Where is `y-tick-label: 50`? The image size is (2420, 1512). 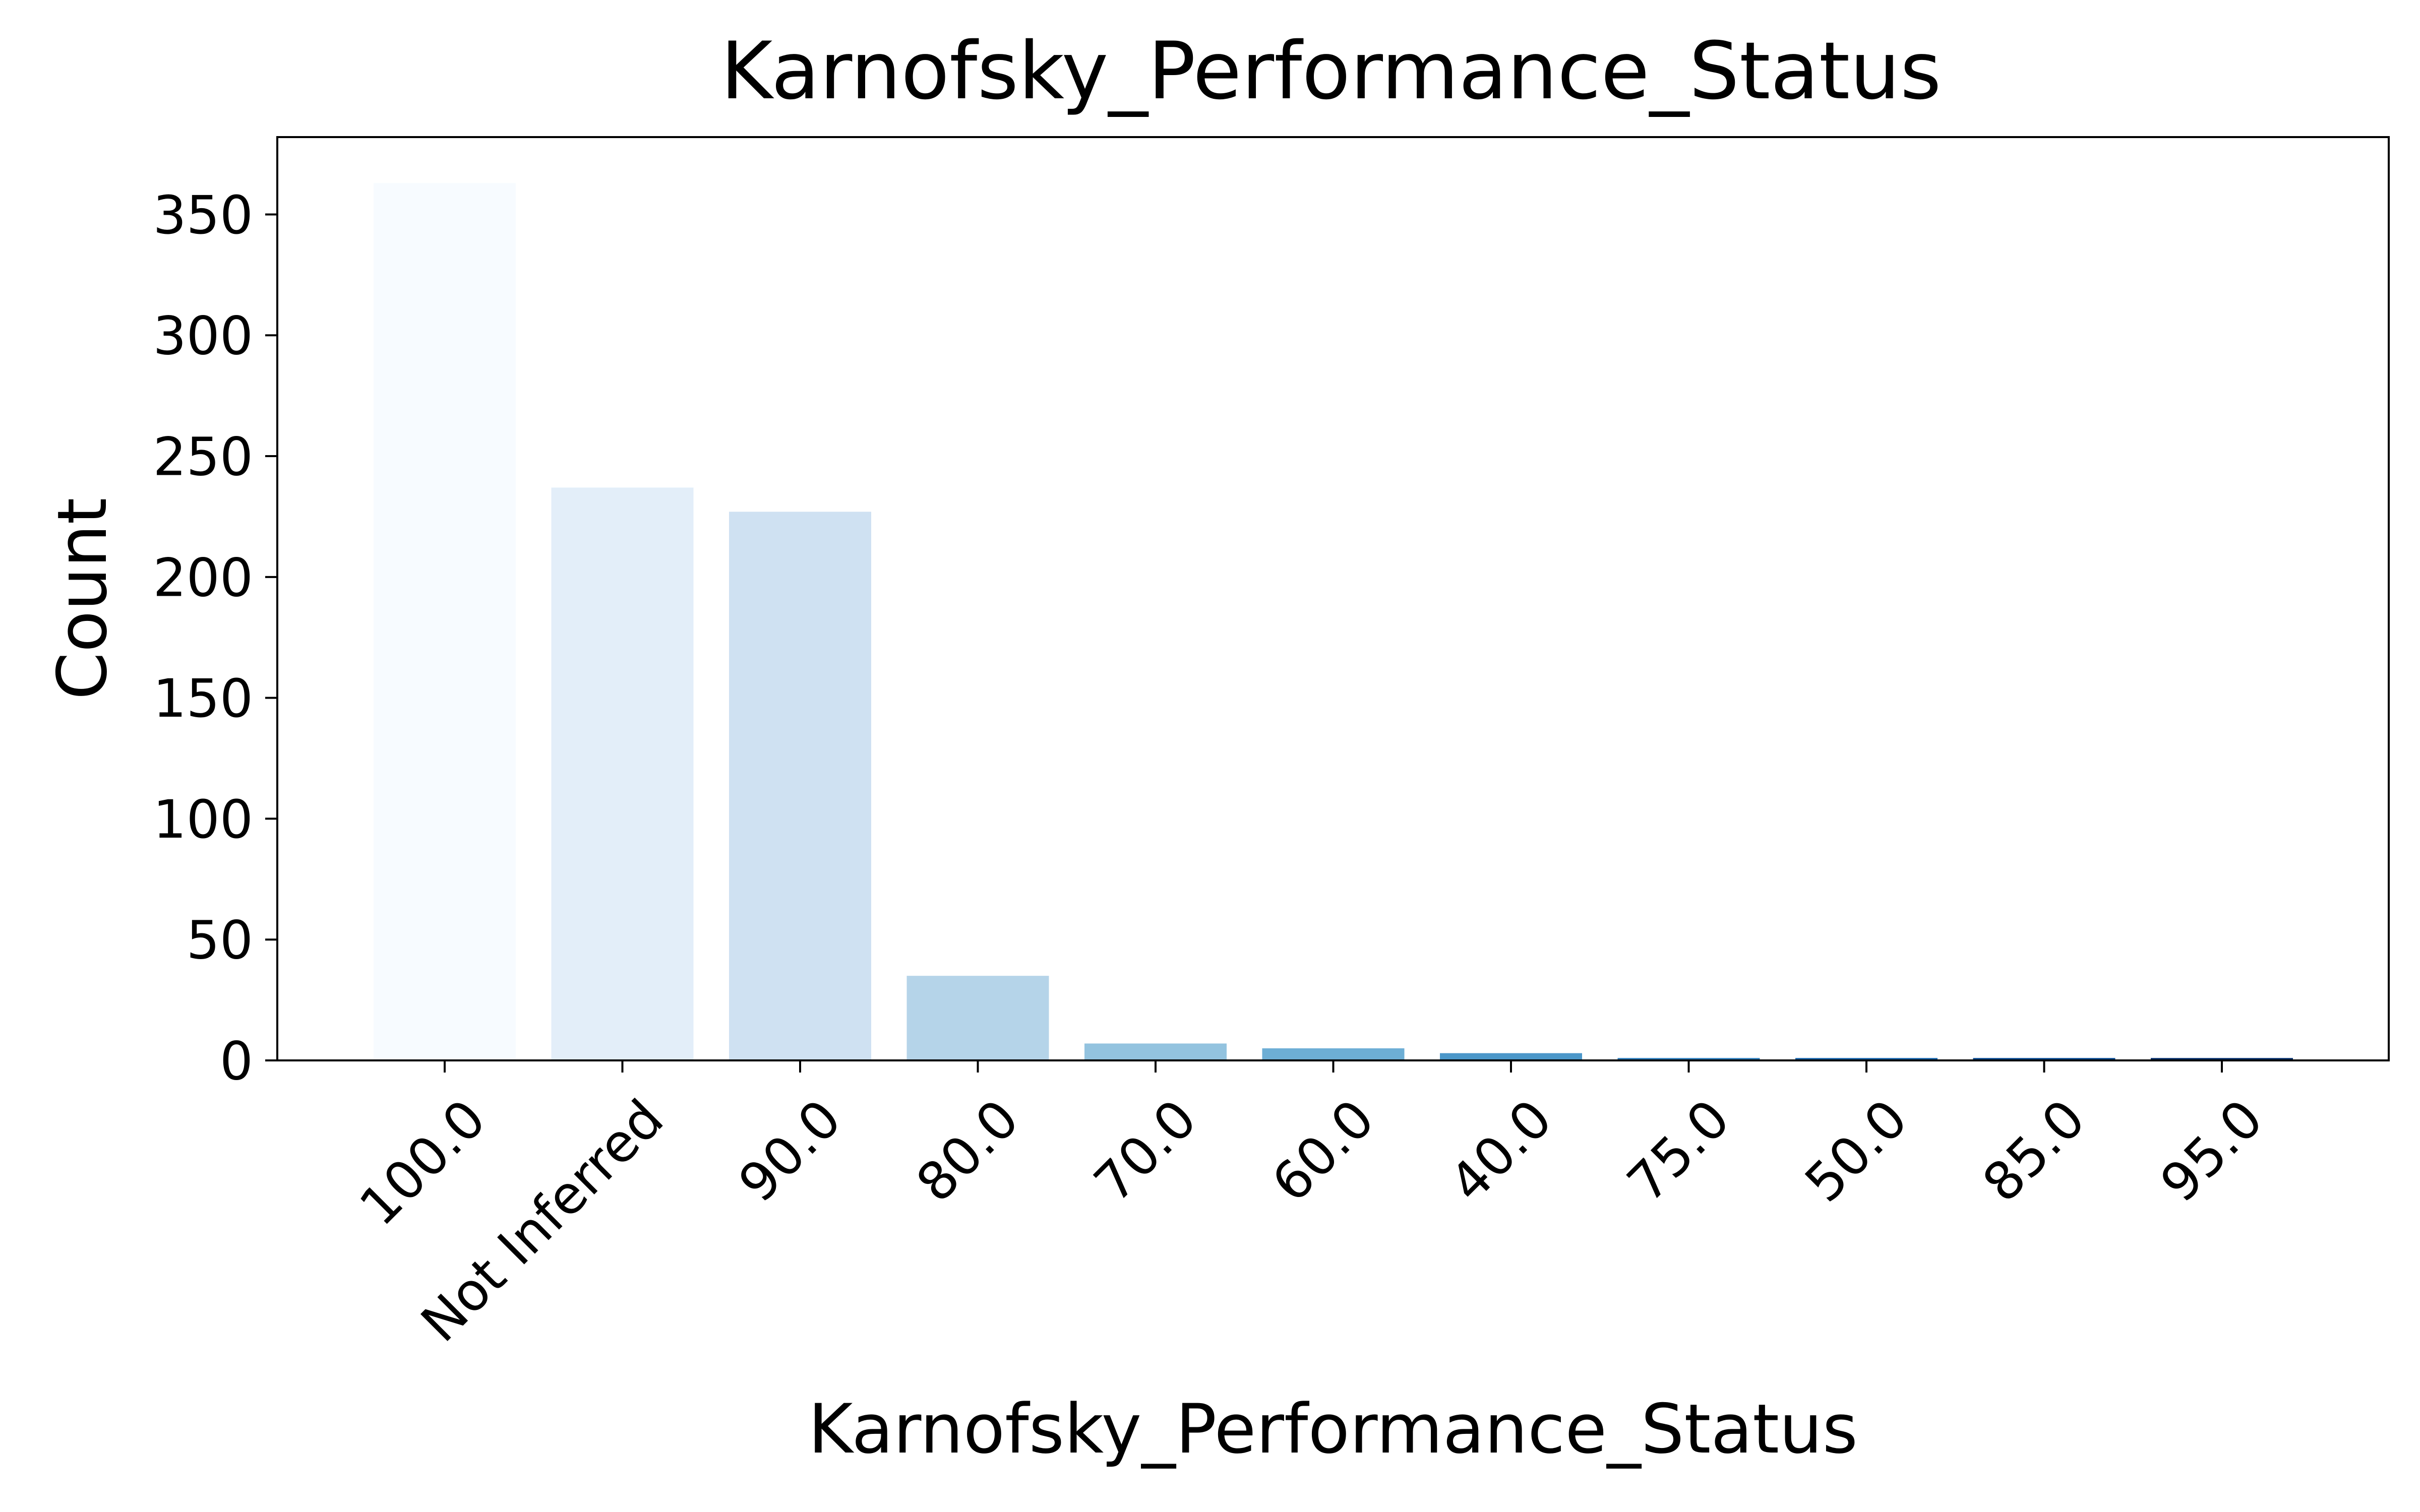
y-tick-label: 50 is located at coordinates (220, 940).